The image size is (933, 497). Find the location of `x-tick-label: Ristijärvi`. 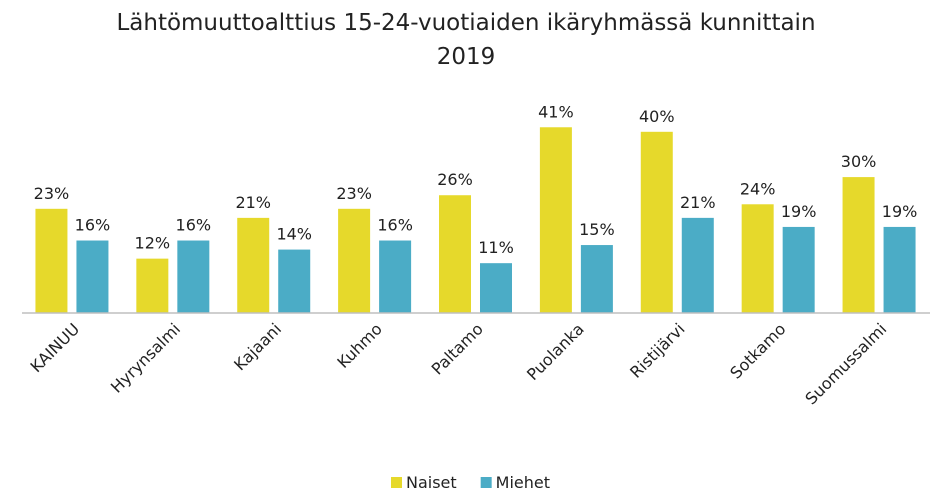

x-tick-label: Ristijärvi is located at coordinates (657, 350).